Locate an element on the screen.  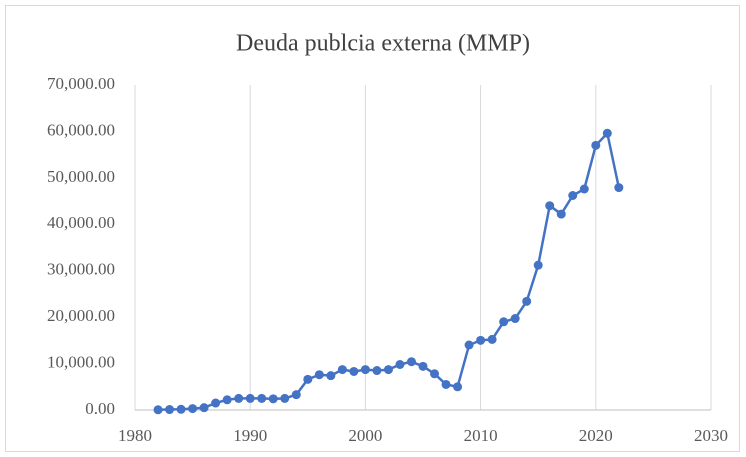
y-tick-label: 50,000.00 is located at coordinates (81, 176).